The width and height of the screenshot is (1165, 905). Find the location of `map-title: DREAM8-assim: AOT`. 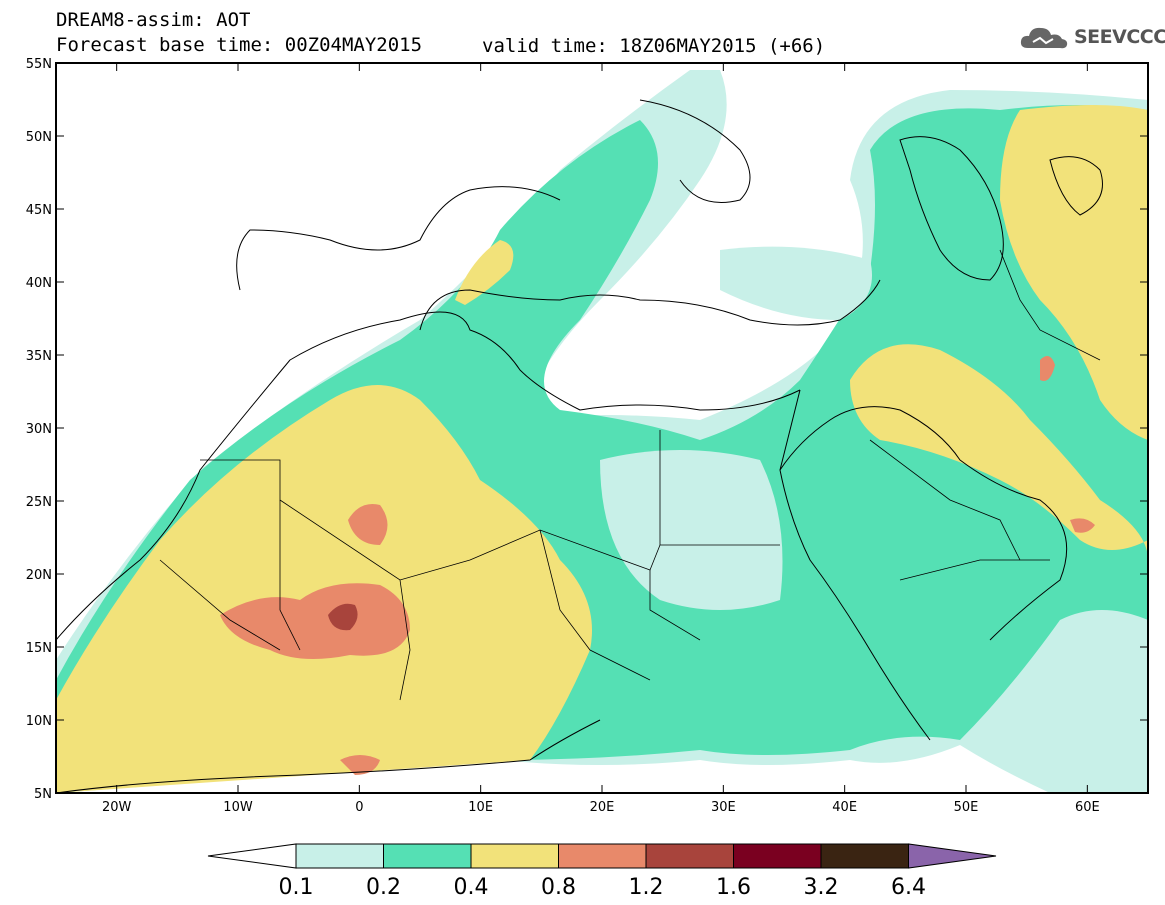

map-title: DREAM8-assim: AOT is located at coordinates (153, 20).